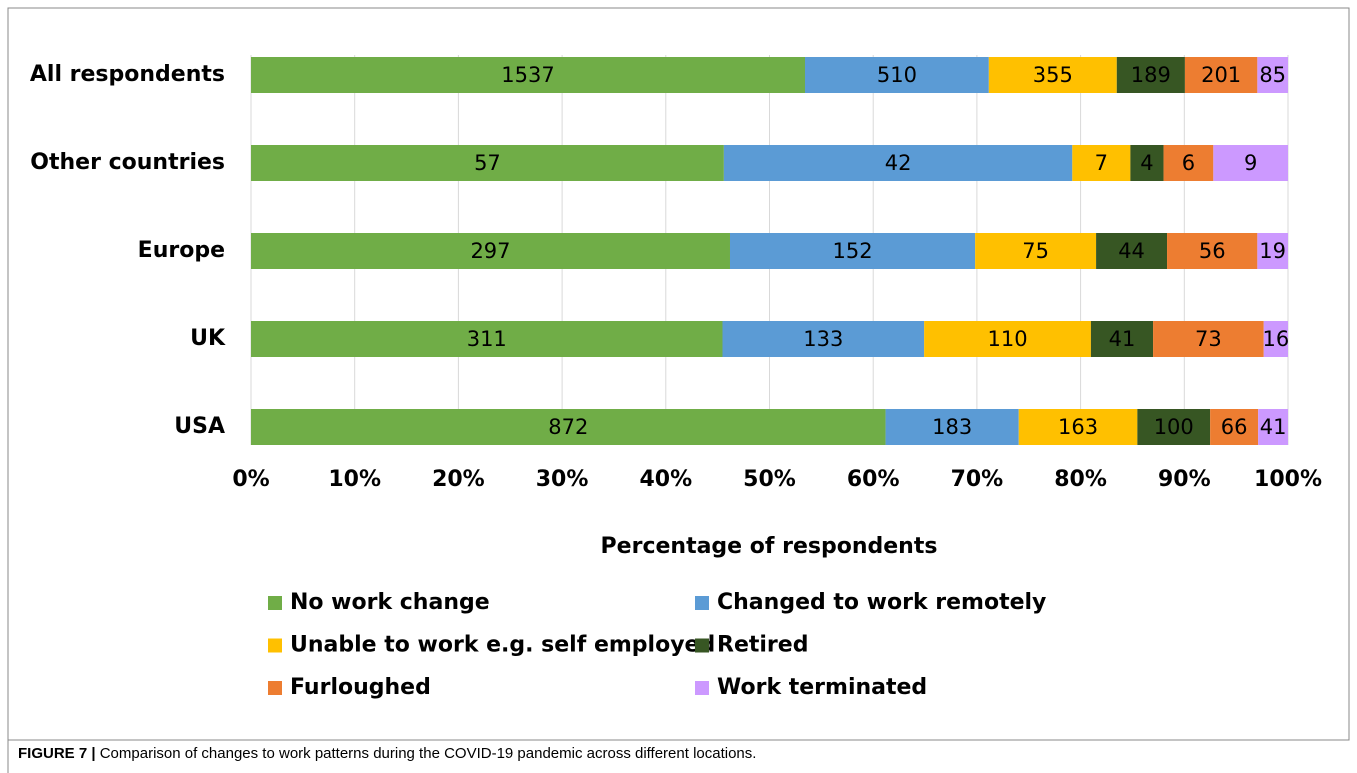 The height and width of the screenshot is (773, 1357). I want to click on data-label: 73, so click(1208, 339).